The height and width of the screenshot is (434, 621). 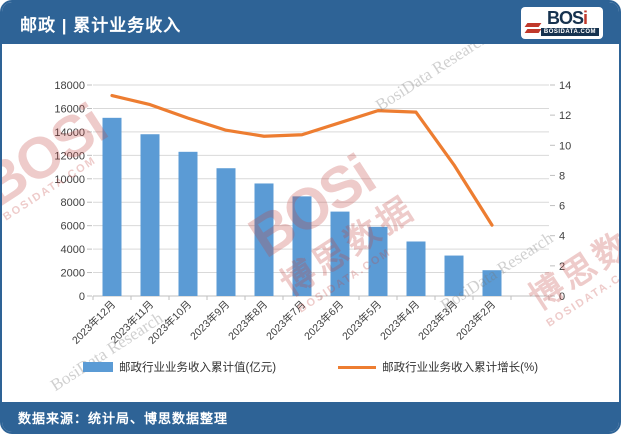 What do you see at coordinates (565, 146) in the screenshot?
I see `right-axis-tick-label: 10` at bounding box center [565, 146].